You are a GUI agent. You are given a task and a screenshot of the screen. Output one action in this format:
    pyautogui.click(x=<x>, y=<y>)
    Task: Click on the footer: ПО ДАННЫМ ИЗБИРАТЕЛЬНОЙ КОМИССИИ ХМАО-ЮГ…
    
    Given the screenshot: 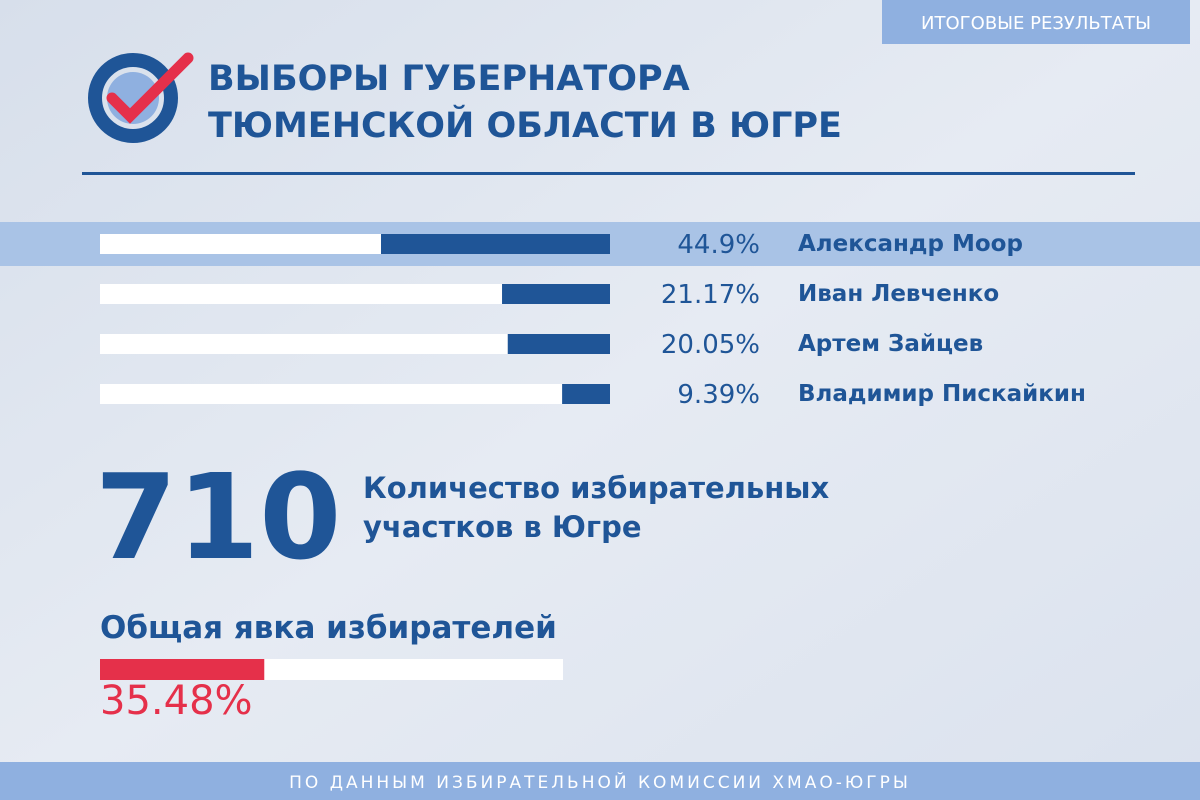 What is the action you would take?
    pyautogui.click(x=600, y=782)
    